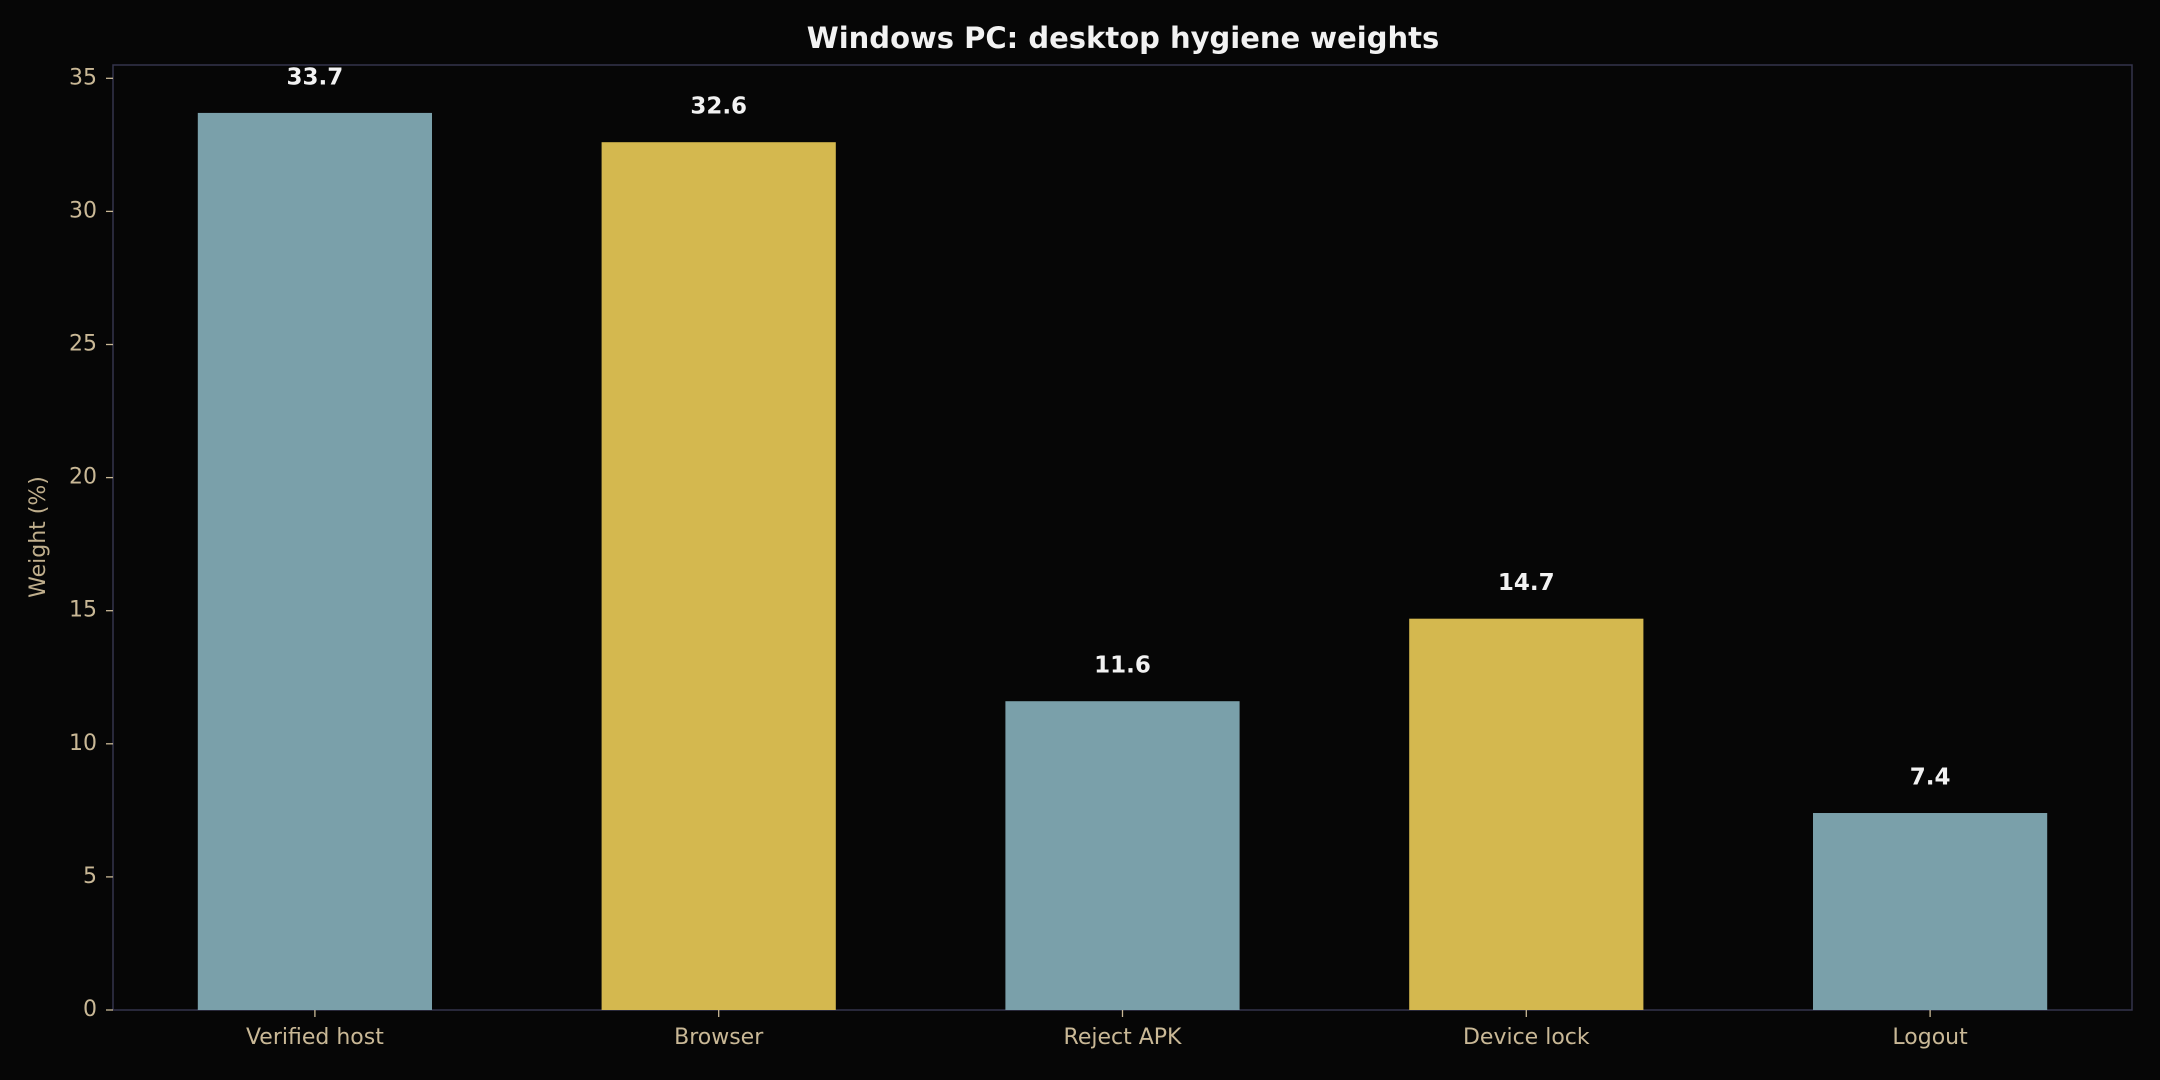  What do you see at coordinates (1526, 583) in the screenshot?
I see `value-label: 14.7` at bounding box center [1526, 583].